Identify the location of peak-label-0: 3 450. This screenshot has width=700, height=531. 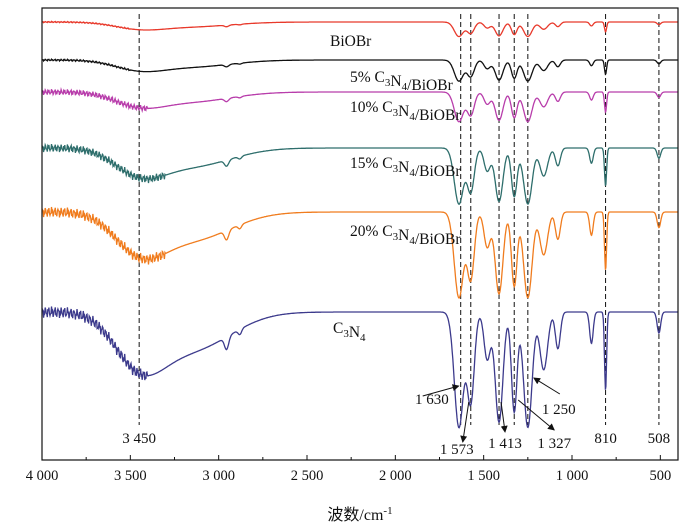
(139, 439).